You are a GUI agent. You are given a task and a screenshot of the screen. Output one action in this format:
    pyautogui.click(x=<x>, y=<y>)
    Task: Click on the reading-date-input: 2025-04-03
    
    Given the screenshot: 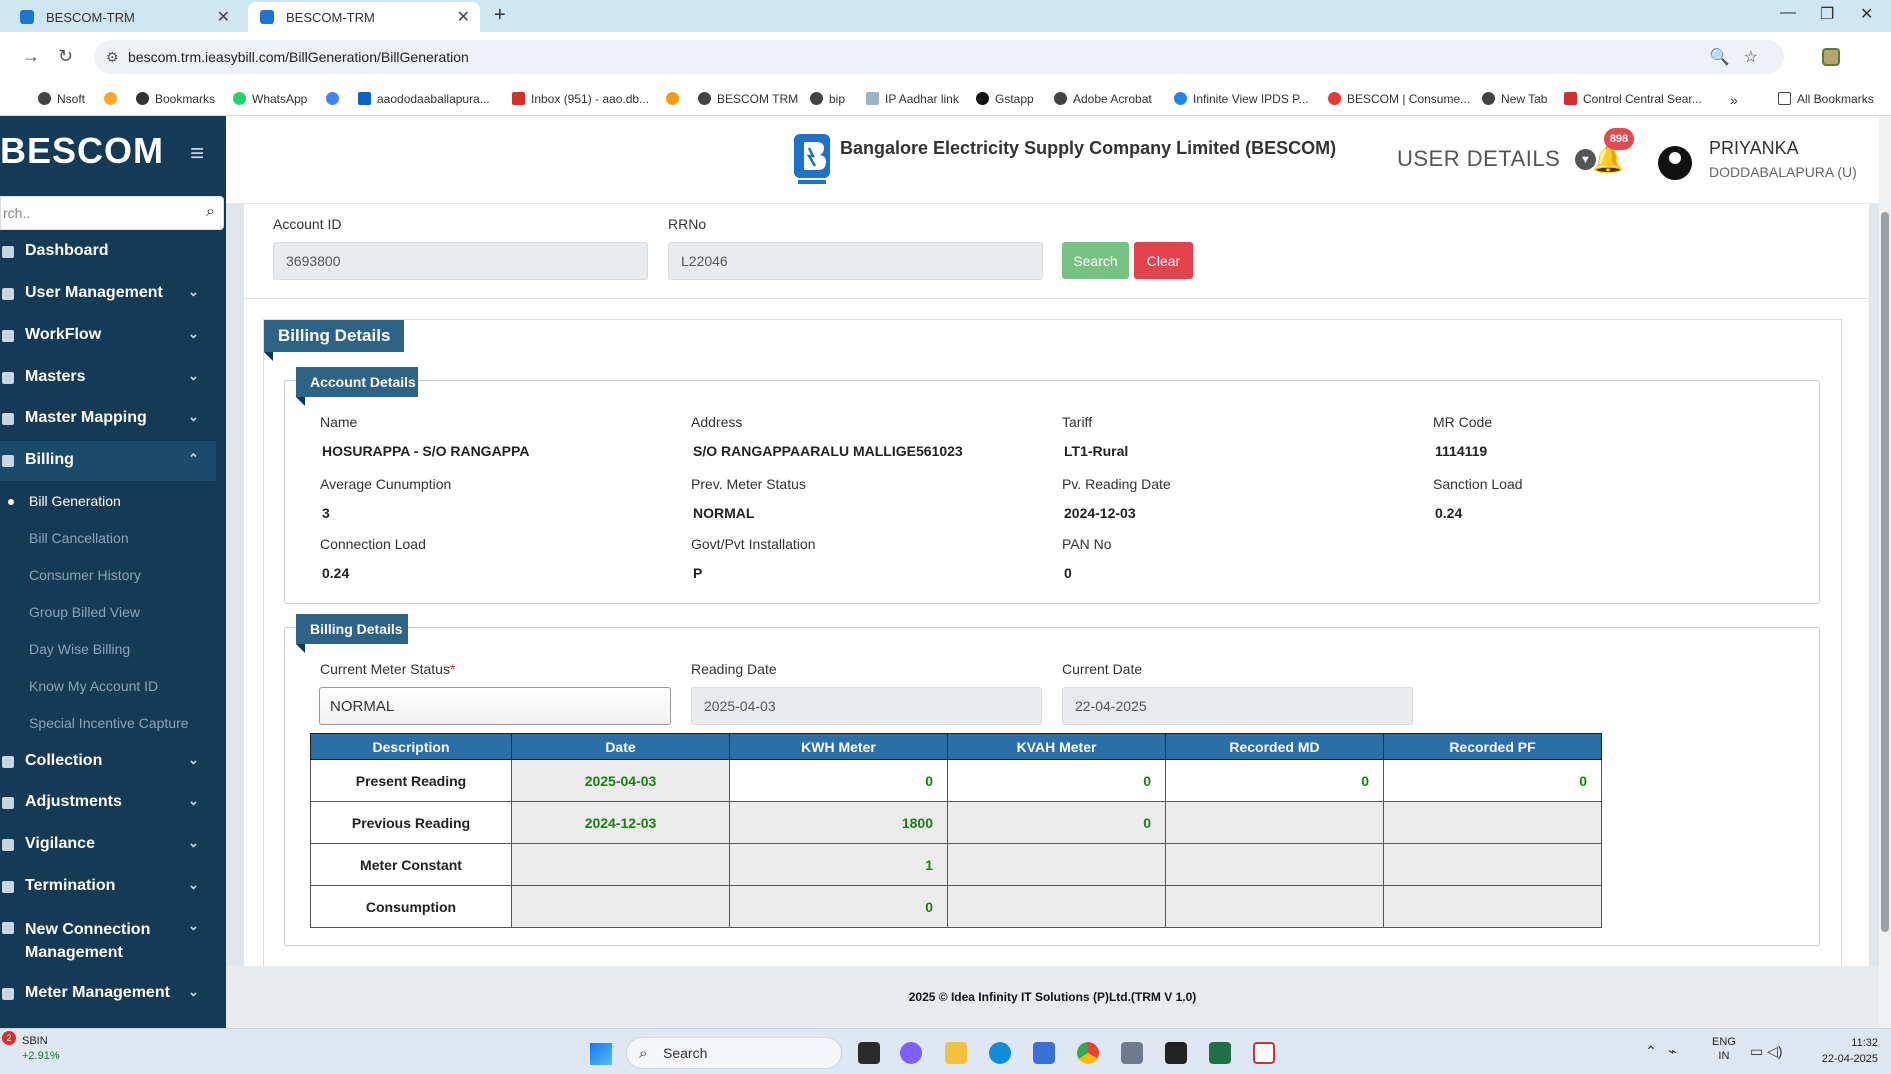 What is the action you would take?
    pyautogui.click(x=866, y=706)
    